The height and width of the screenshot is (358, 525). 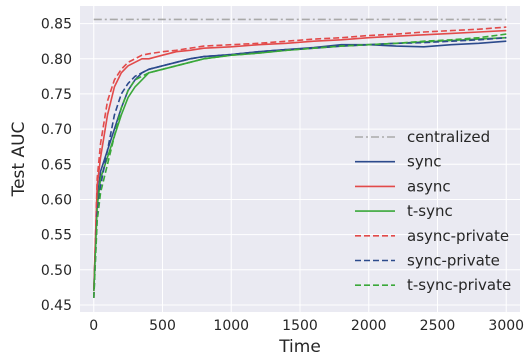 What do you see at coordinates (429, 186) in the screenshot?
I see `legend-label-async: async` at bounding box center [429, 186].